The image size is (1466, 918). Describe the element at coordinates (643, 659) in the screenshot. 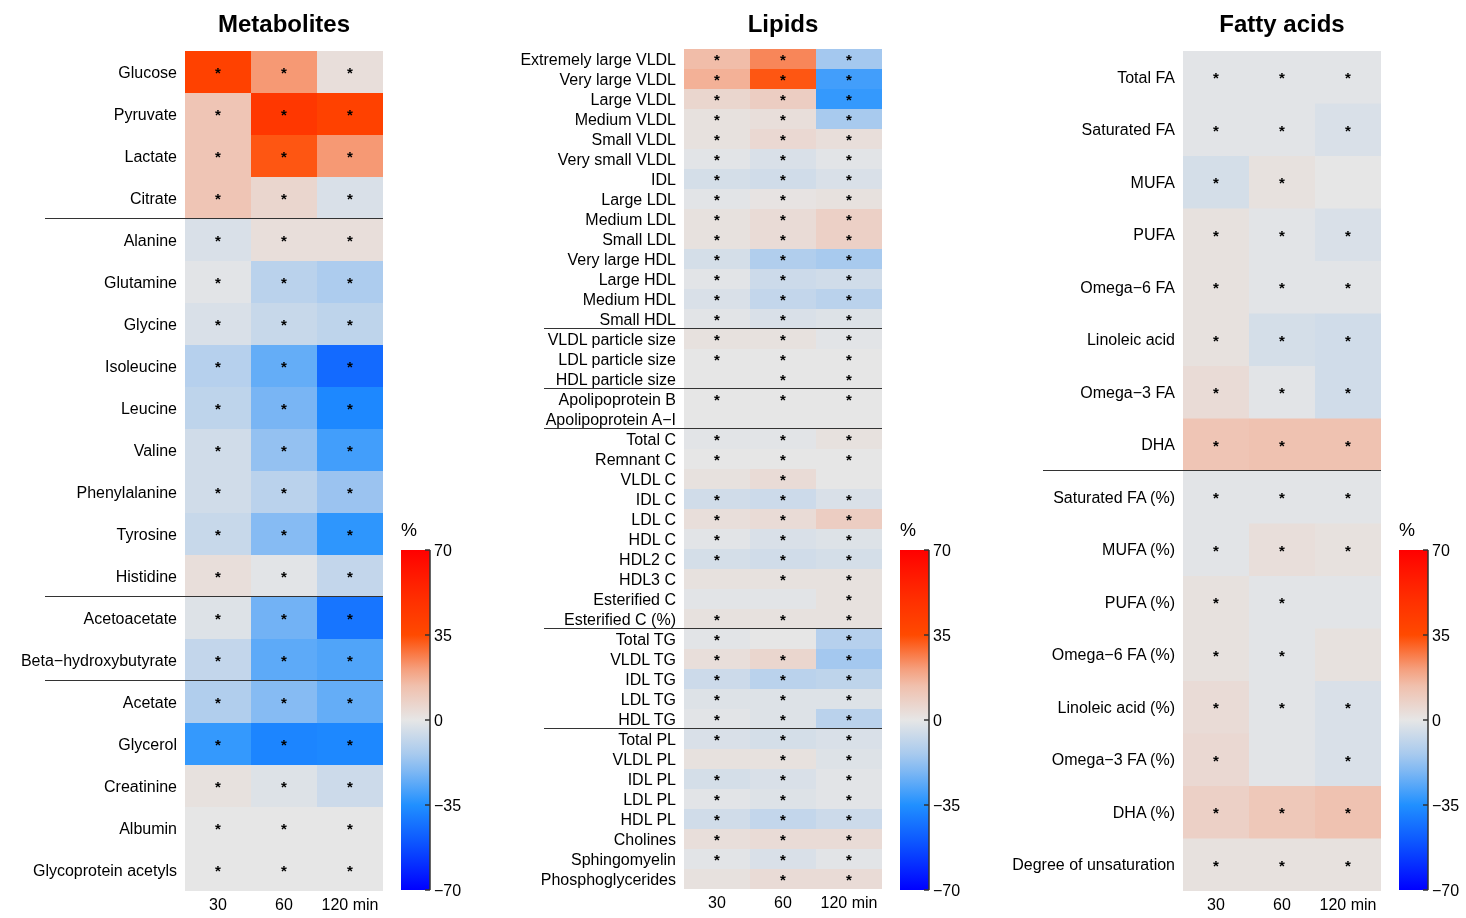

I see `y-tick-label: VLDL TG` at that location.